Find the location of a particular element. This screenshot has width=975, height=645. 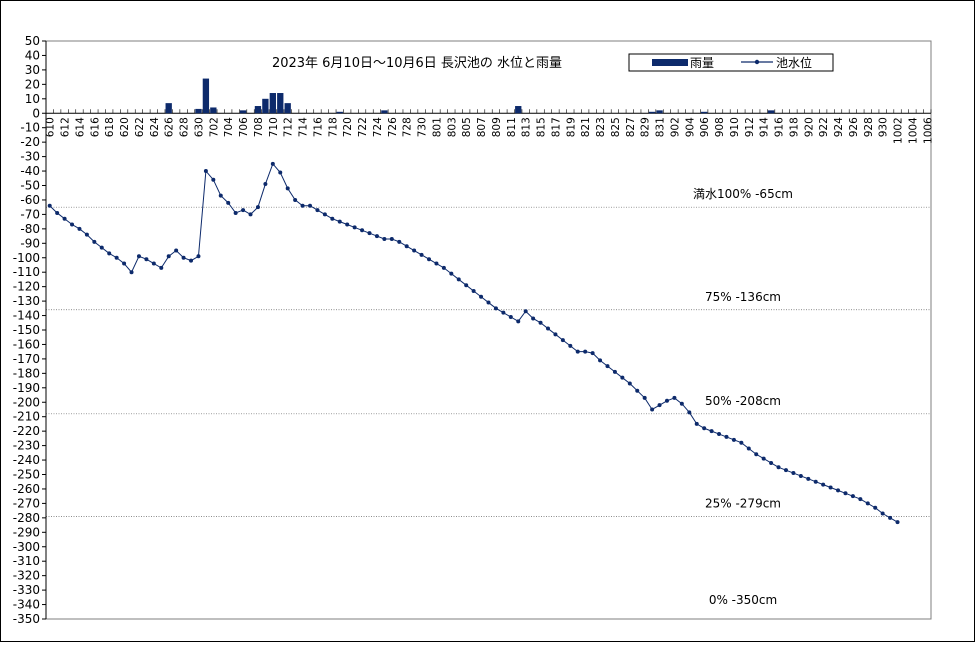

x-tick-label: 908 is located at coordinates (720, 127).